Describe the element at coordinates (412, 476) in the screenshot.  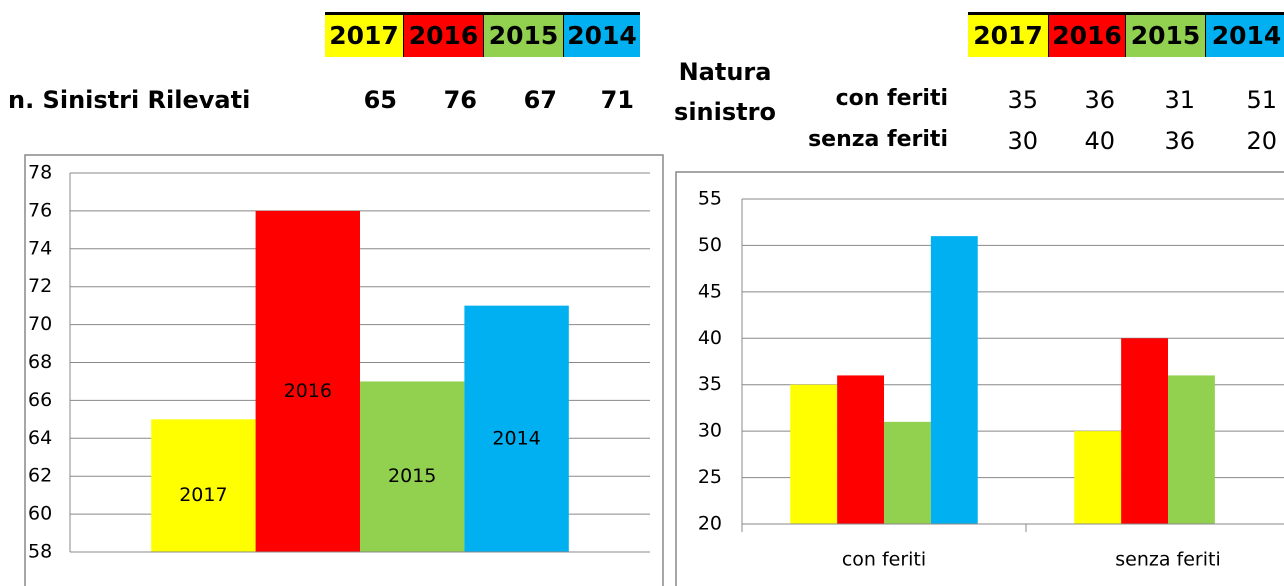
I see `bar-label: 2015` at that location.